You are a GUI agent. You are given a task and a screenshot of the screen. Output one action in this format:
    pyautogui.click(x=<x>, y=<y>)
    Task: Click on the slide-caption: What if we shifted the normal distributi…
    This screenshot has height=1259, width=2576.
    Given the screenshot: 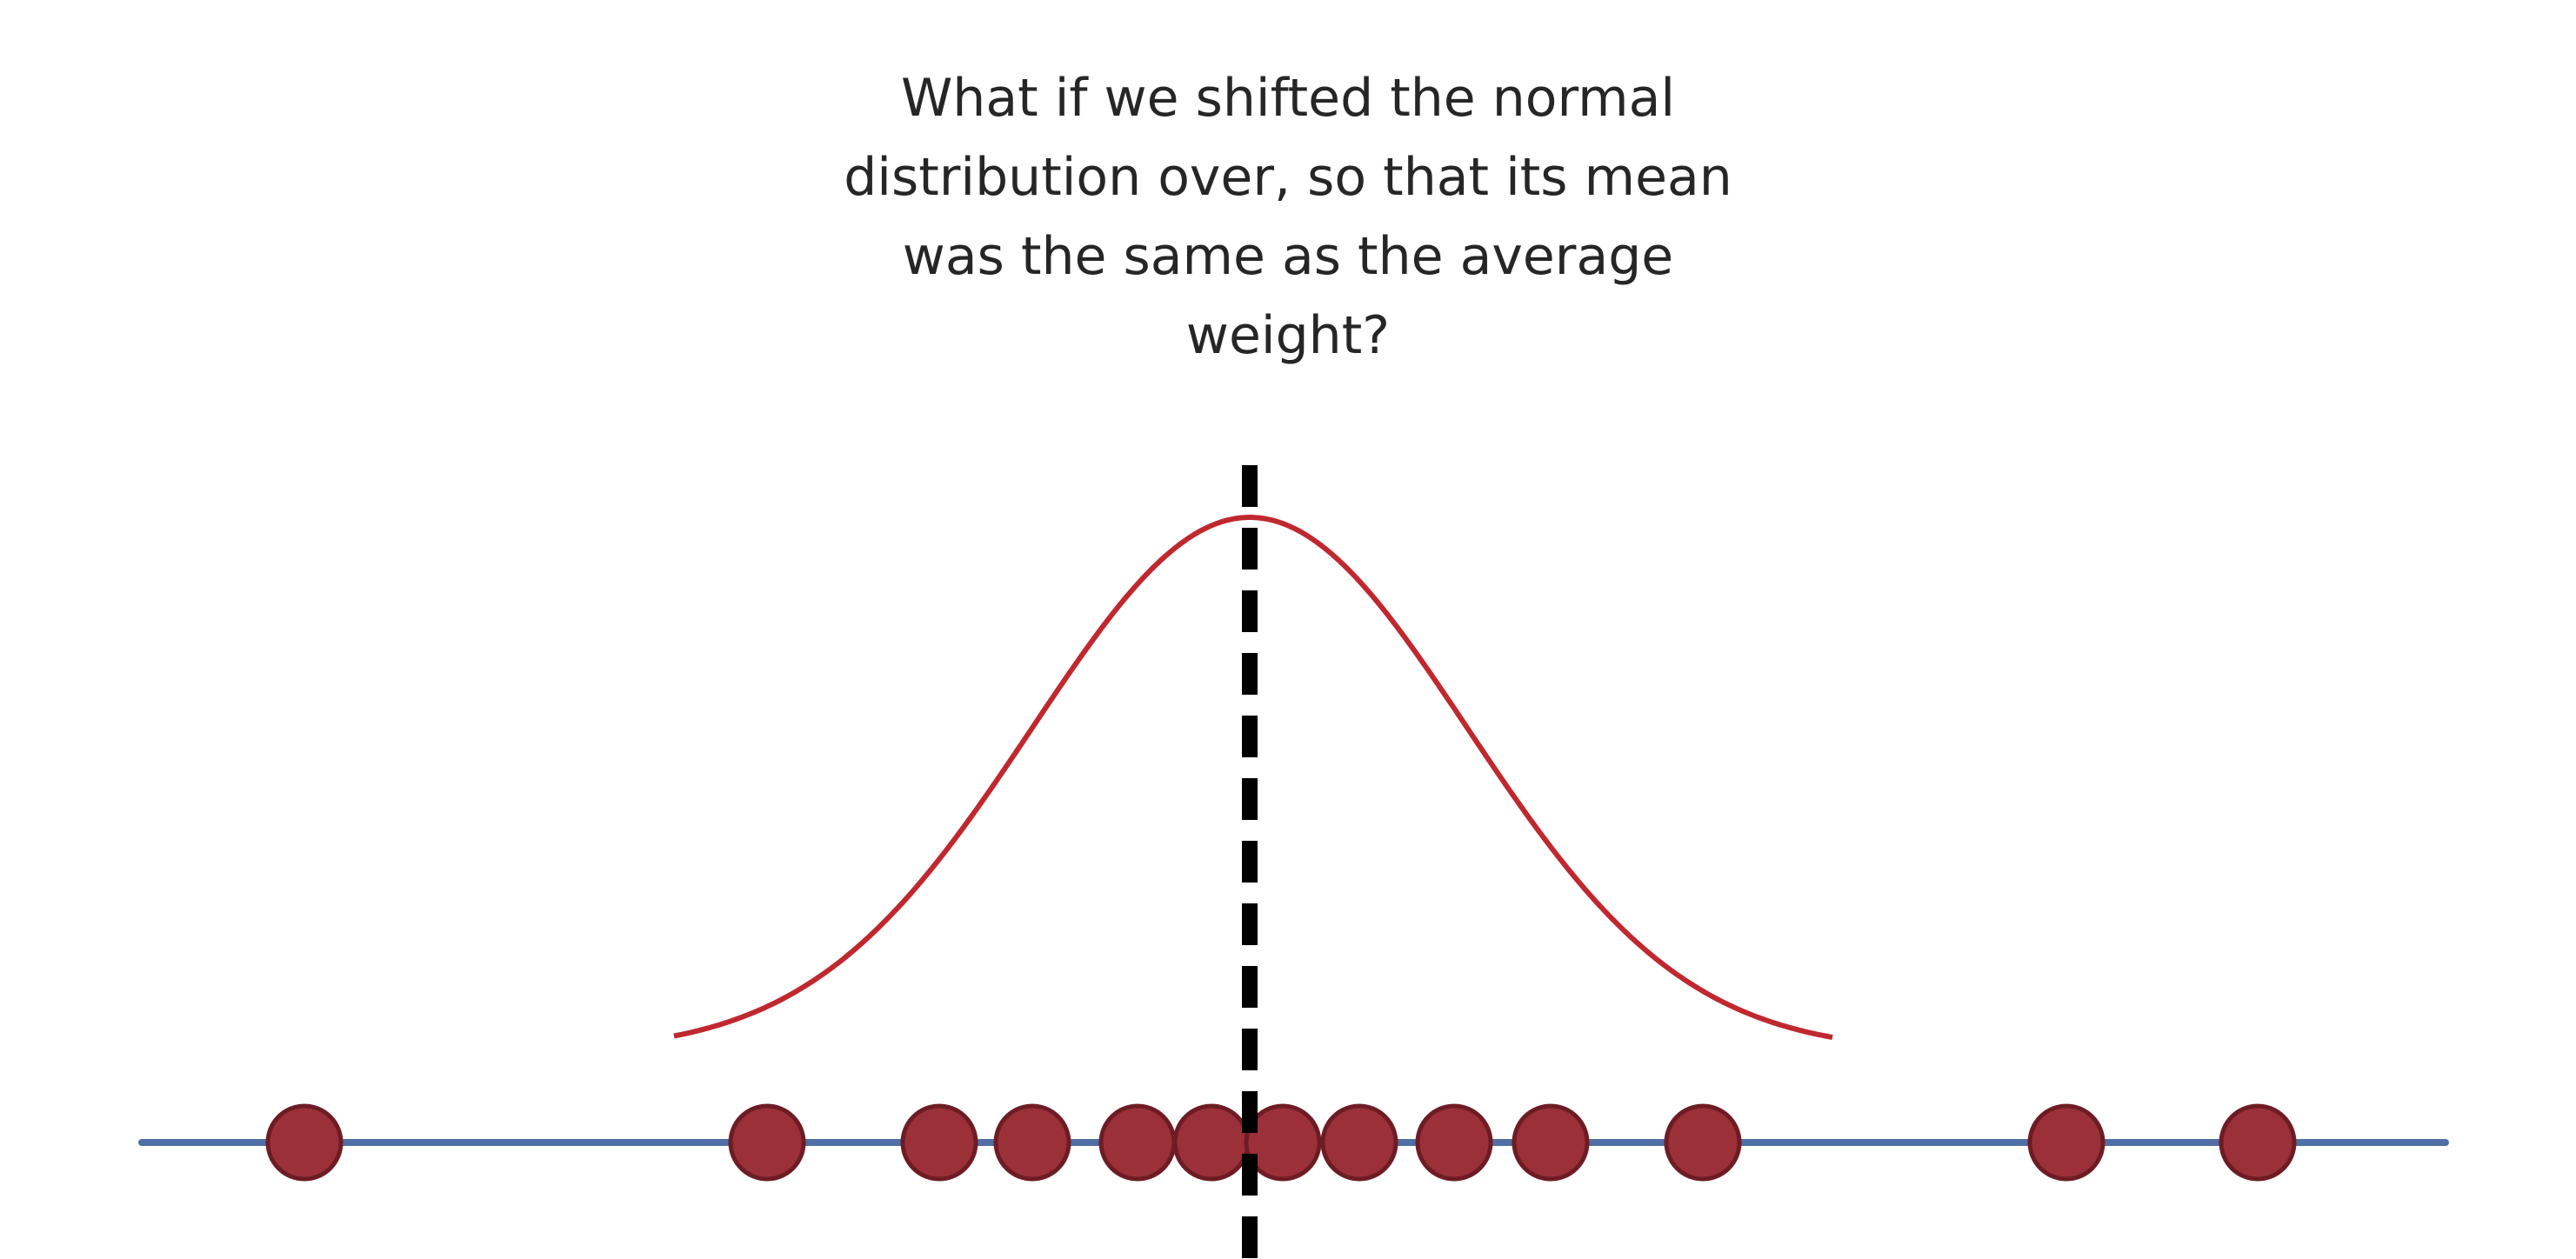 What is the action you would take?
    pyautogui.click(x=1288, y=217)
    